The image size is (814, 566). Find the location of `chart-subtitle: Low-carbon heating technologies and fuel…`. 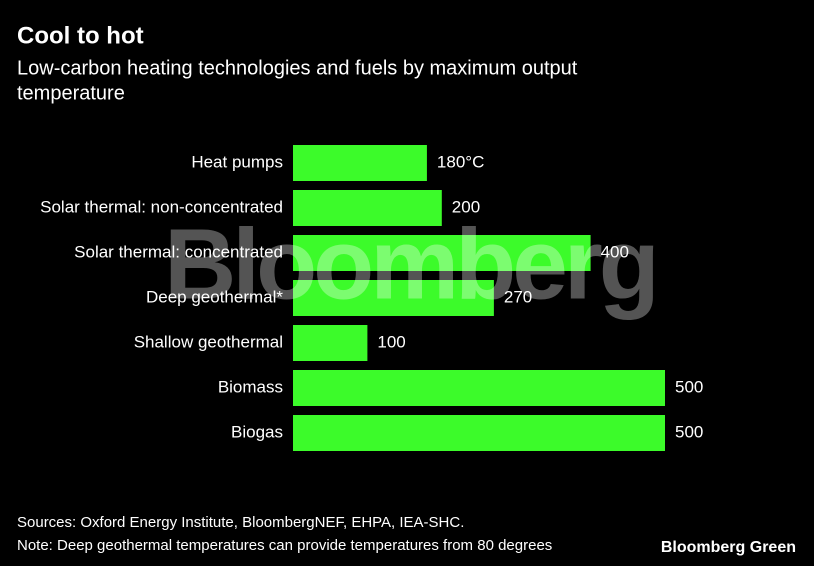

chart-subtitle: Low-carbon heating technologies and fuel… is located at coordinates (297, 68).